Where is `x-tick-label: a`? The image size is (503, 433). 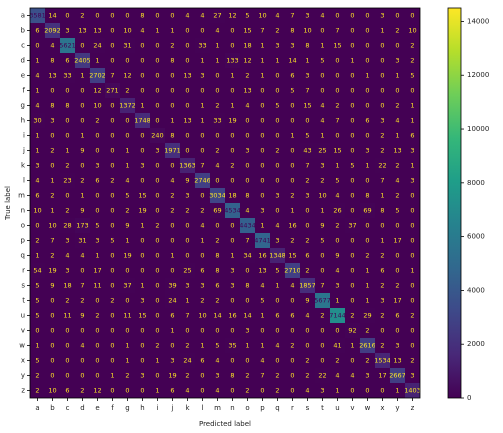 x-tick-label: a is located at coordinates (37, 408).